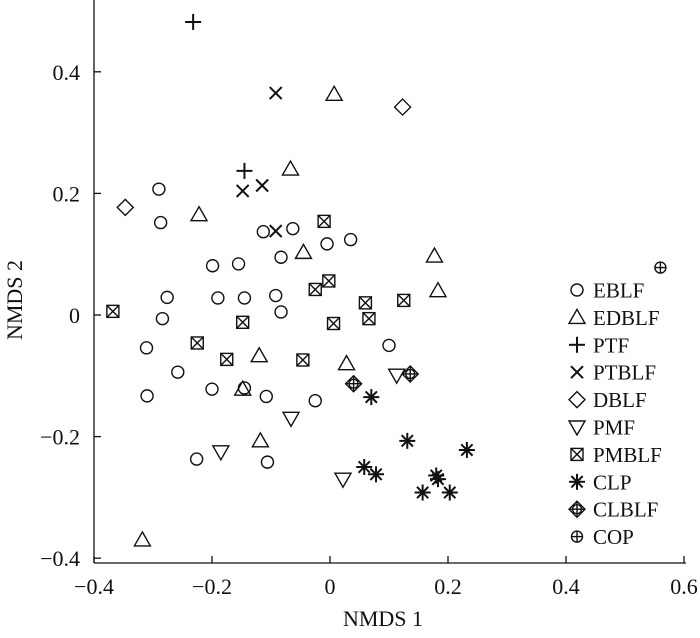  What do you see at coordinates (577, 536) in the screenshot?
I see `legend-marker-cop` at bounding box center [577, 536].